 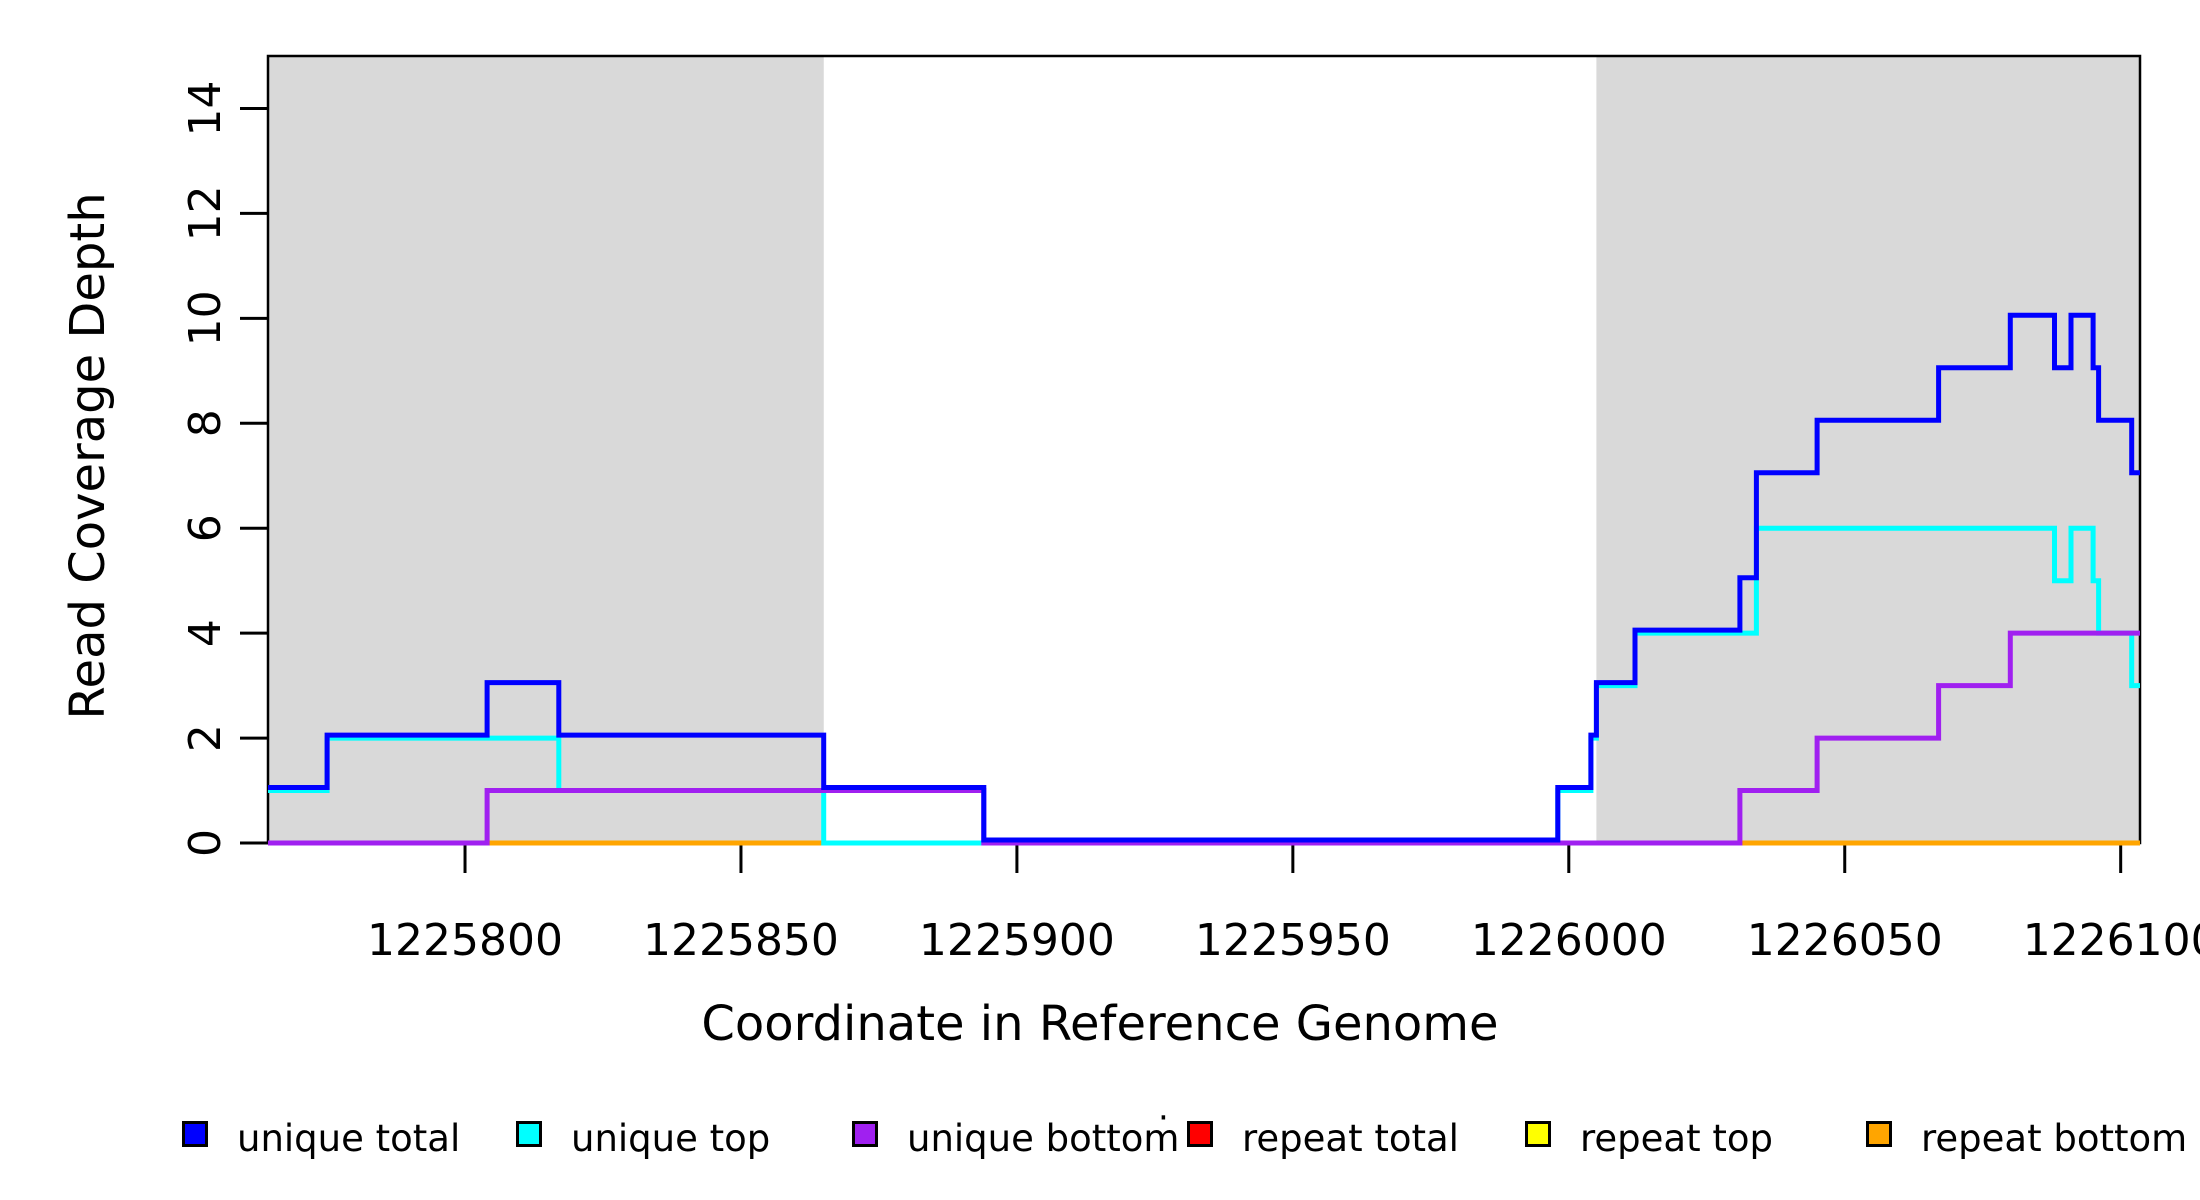 I want to click on legend-label: unique top, so click(x=671, y=1138).